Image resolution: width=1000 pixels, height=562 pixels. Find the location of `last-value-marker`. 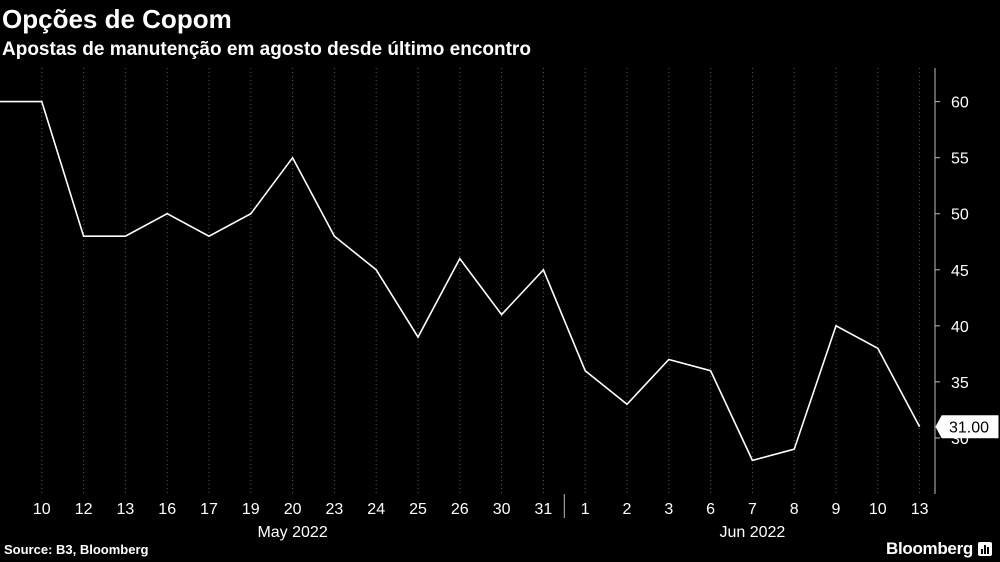

last-value-marker is located at coordinates (967, 427).